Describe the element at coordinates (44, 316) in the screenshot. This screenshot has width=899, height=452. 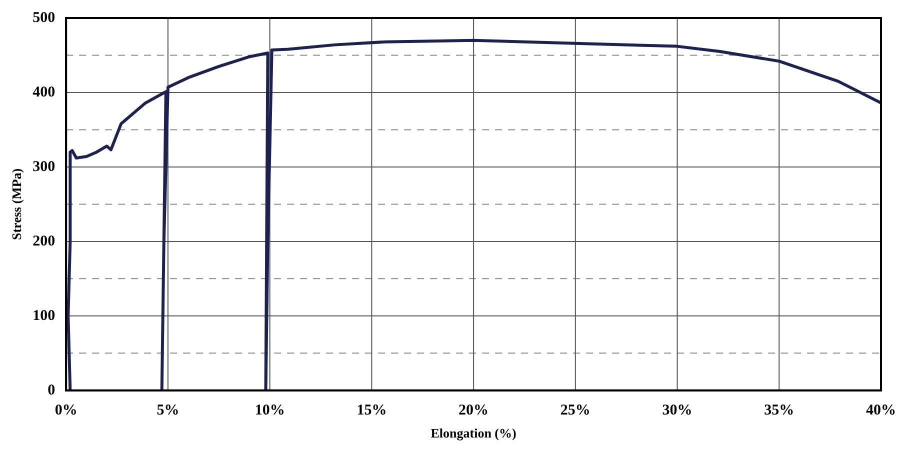
I see `y-tick-label: 100` at that location.